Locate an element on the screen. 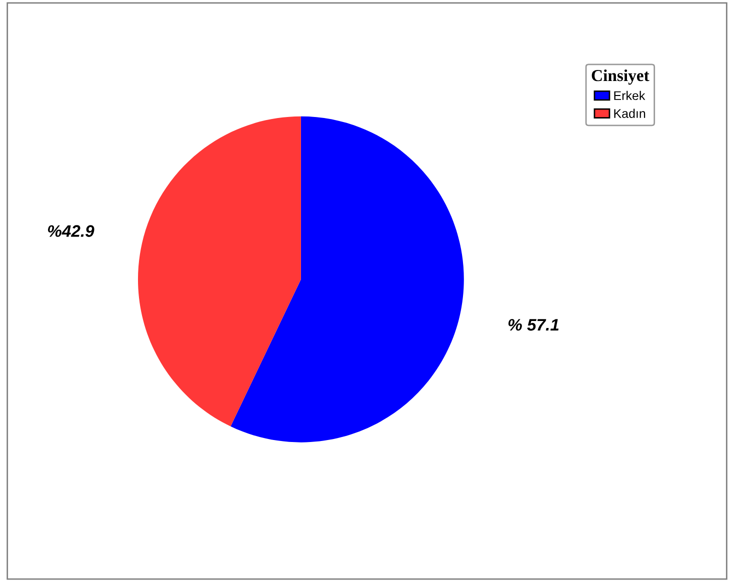 The width and height of the screenshot is (734, 582). pie-slice is located at coordinates (219, 271).